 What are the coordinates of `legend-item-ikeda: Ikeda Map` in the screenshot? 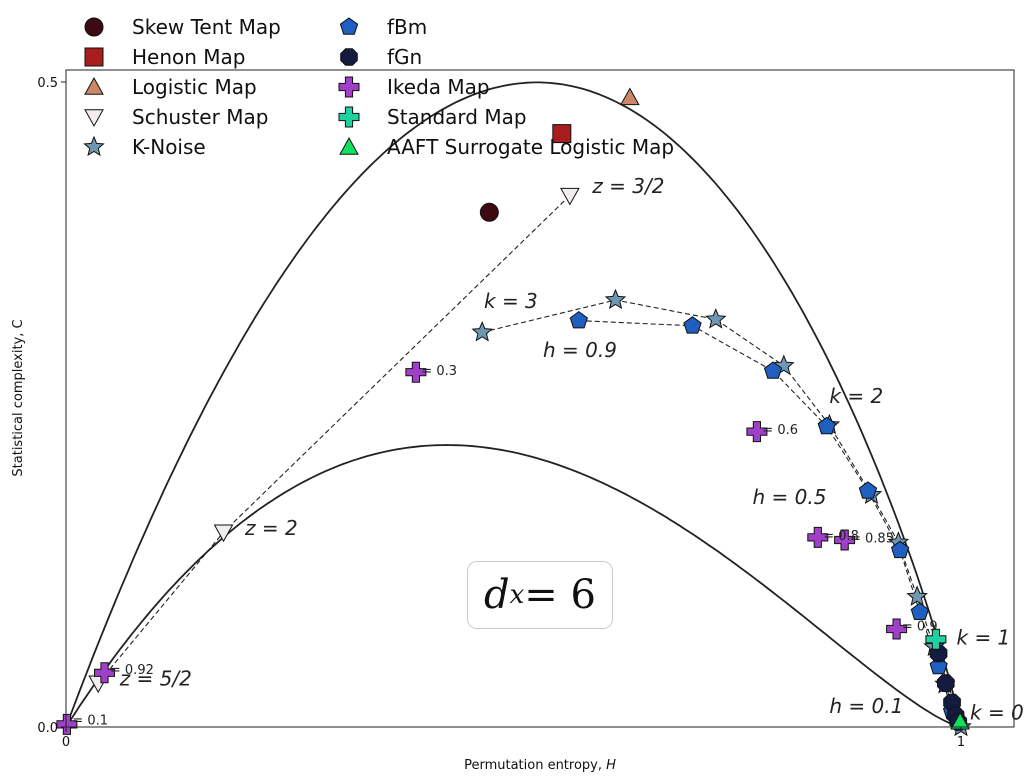 It's located at (412, 87).